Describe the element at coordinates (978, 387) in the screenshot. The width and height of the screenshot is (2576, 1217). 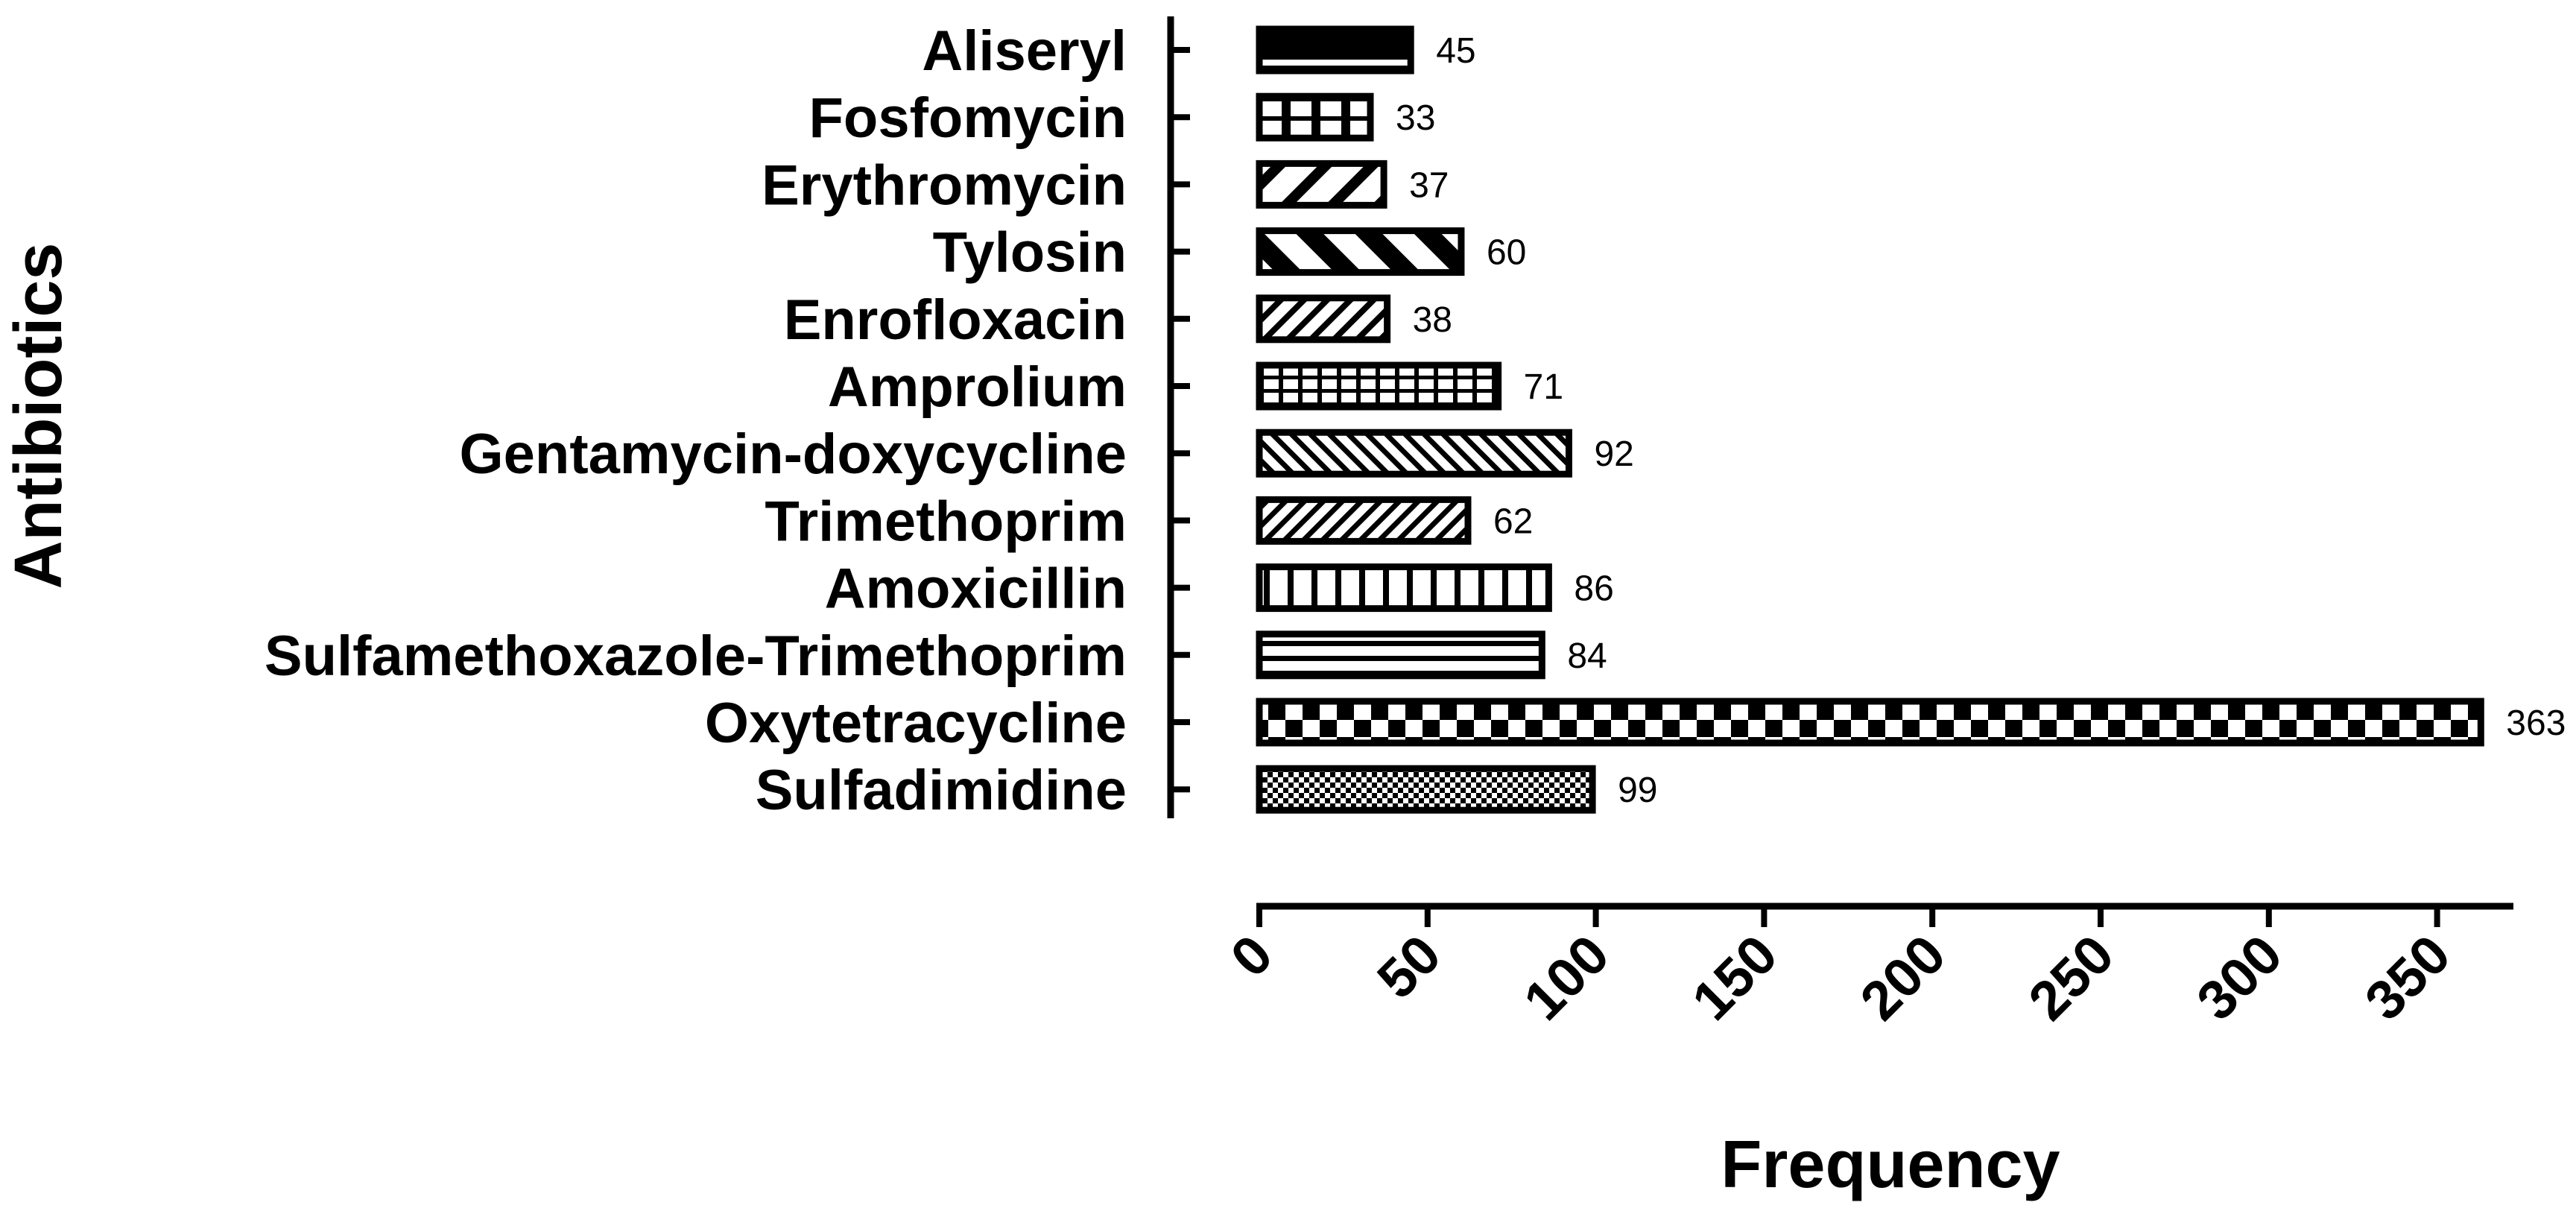
I see `category-label: Amprolium` at that location.